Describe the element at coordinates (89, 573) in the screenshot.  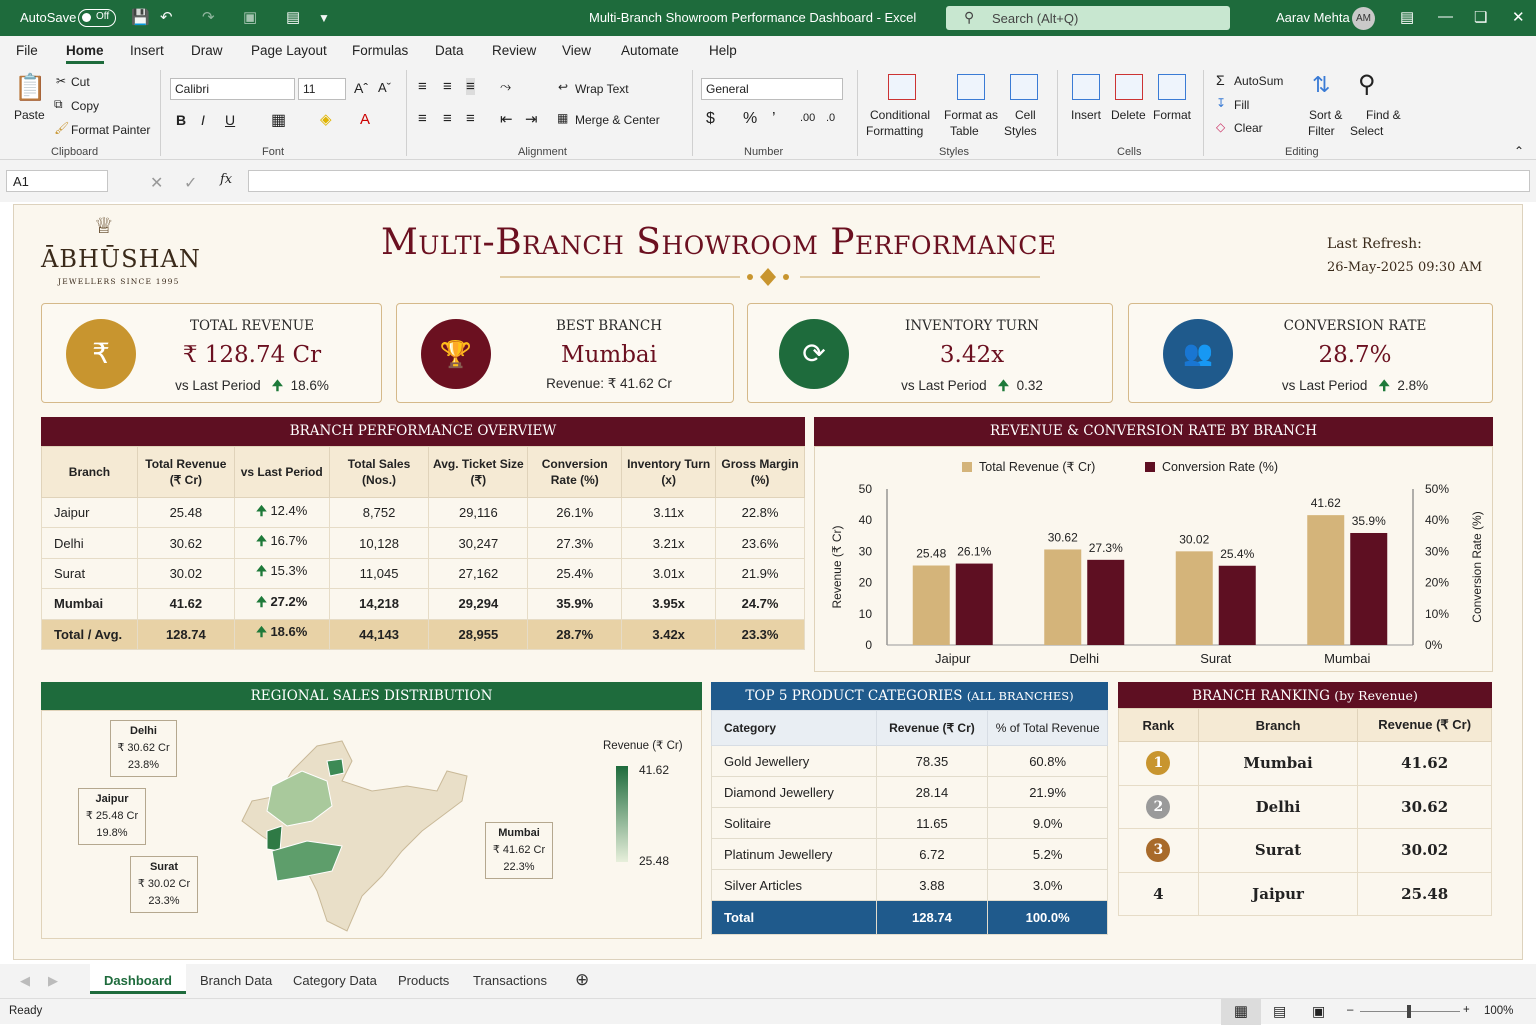
I see `branch-name-cell: Surat` at that location.